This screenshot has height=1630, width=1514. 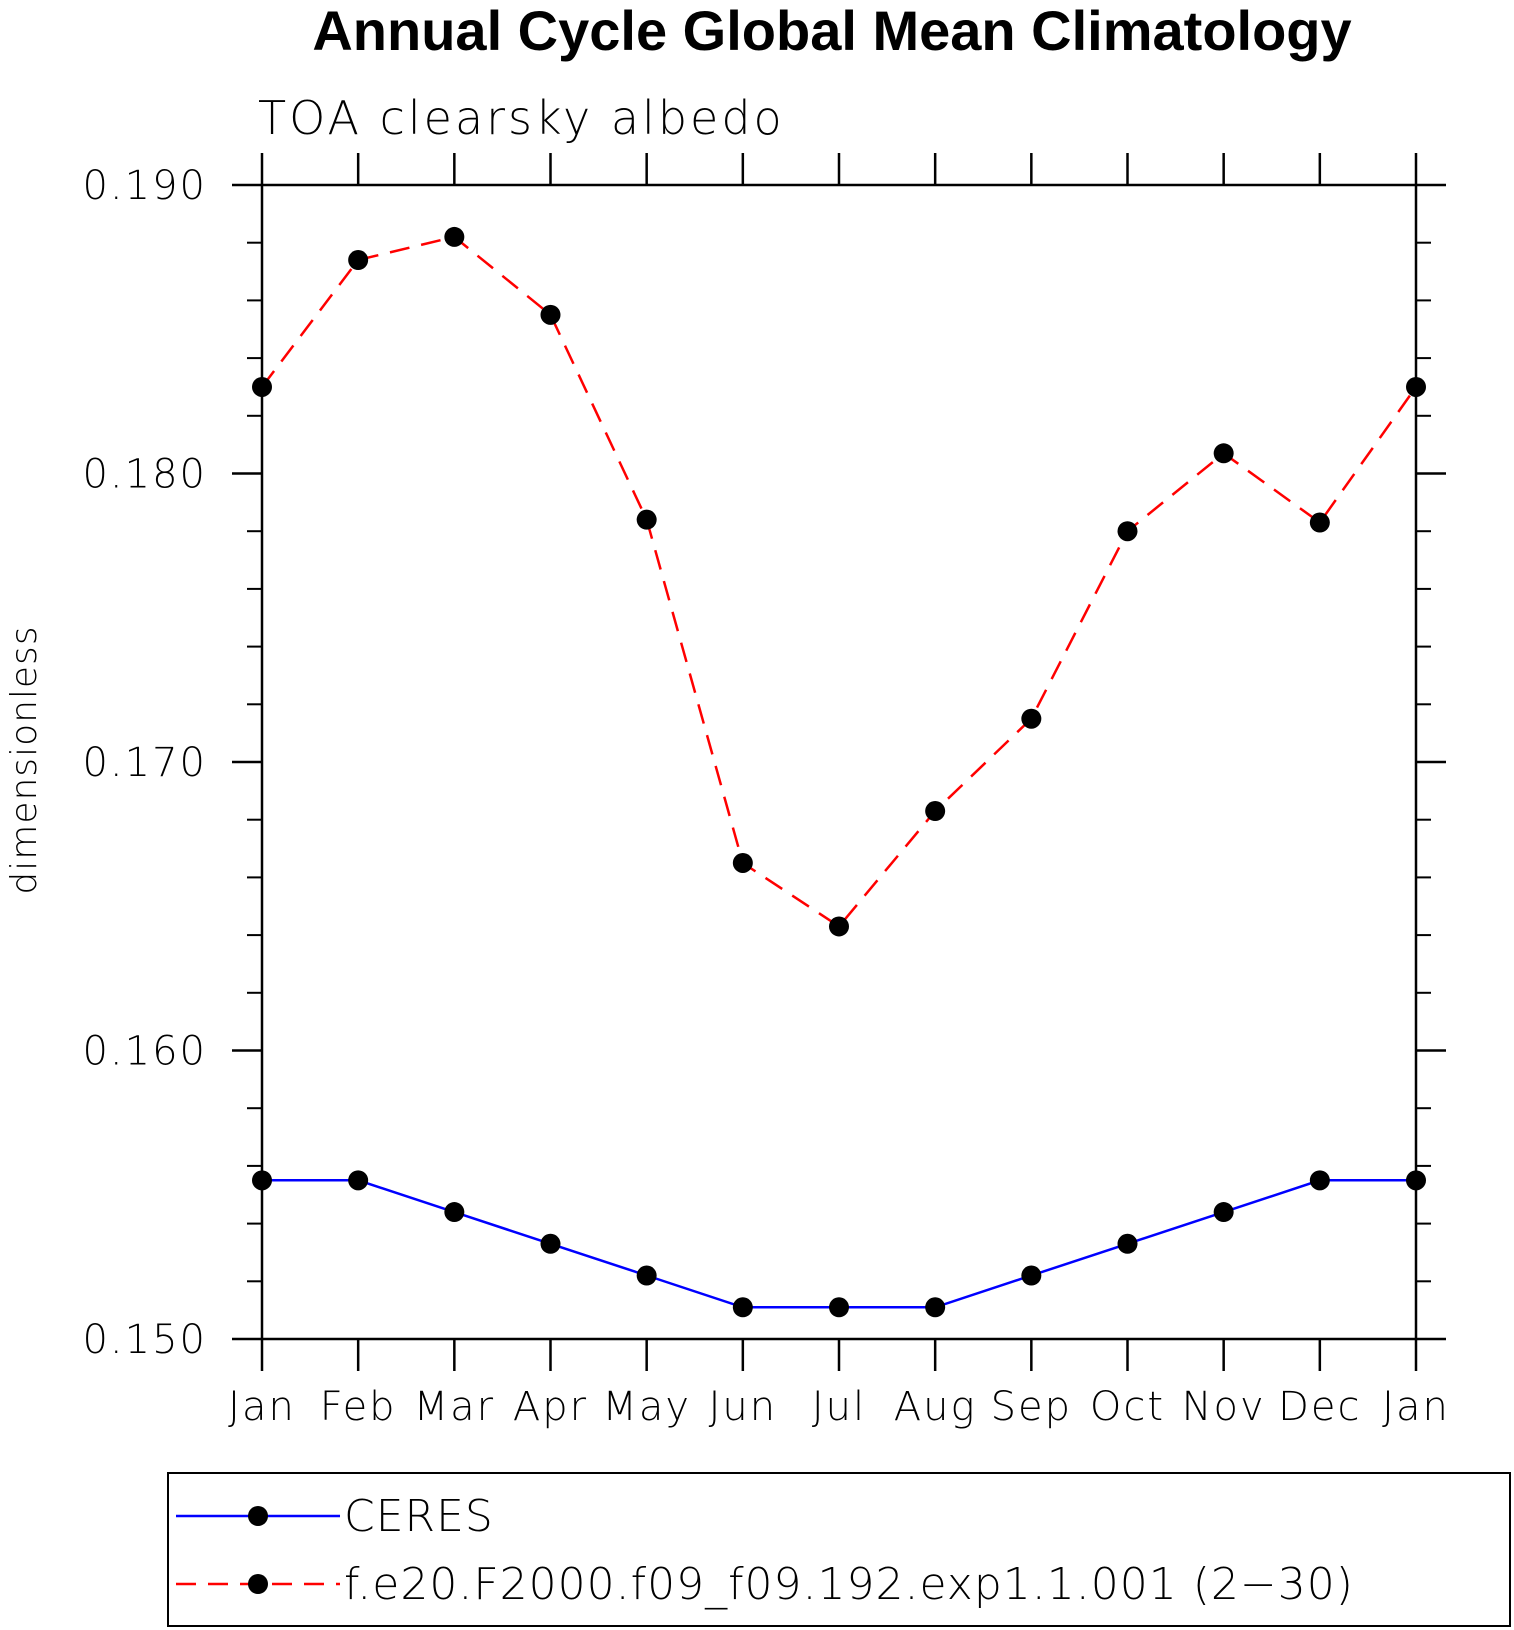 I want to click on legend-ceres-label: CERES, so click(x=419, y=1516).